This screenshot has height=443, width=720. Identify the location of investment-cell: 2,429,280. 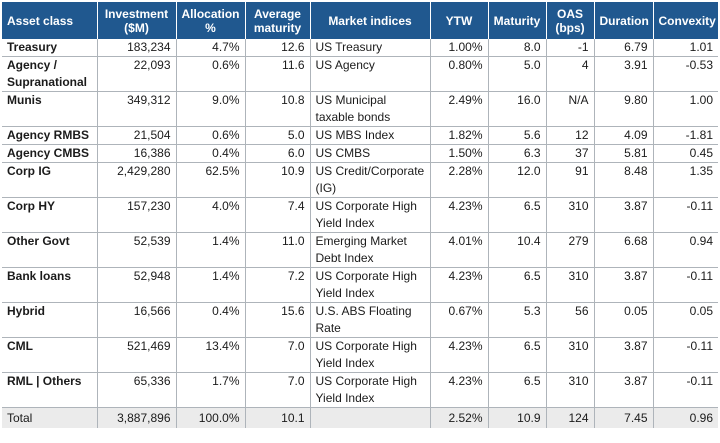
(137, 180).